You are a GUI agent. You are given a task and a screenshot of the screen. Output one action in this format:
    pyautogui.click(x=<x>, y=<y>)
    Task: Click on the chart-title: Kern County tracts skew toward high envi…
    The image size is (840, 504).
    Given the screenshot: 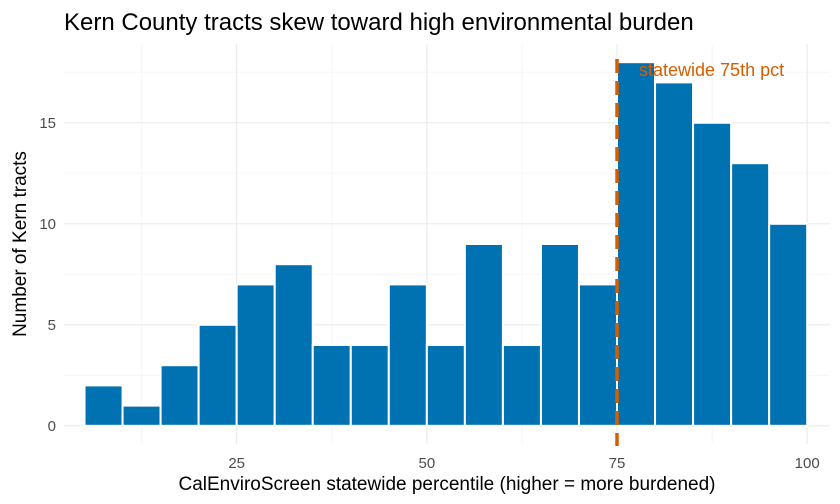 What is the action you would take?
    pyautogui.click(x=379, y=22)
    